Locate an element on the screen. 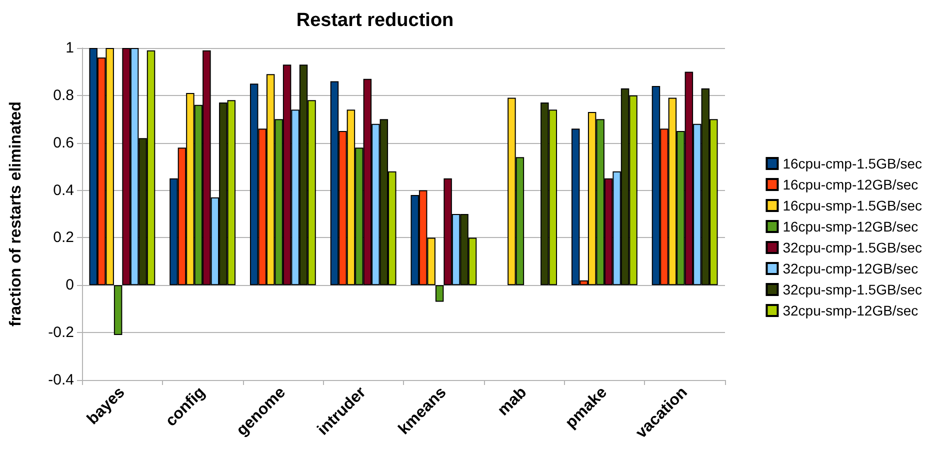 The width and height of the screenshot is (935, 474). y-tick-label: 0.6 is located at coordinates (63, 143).